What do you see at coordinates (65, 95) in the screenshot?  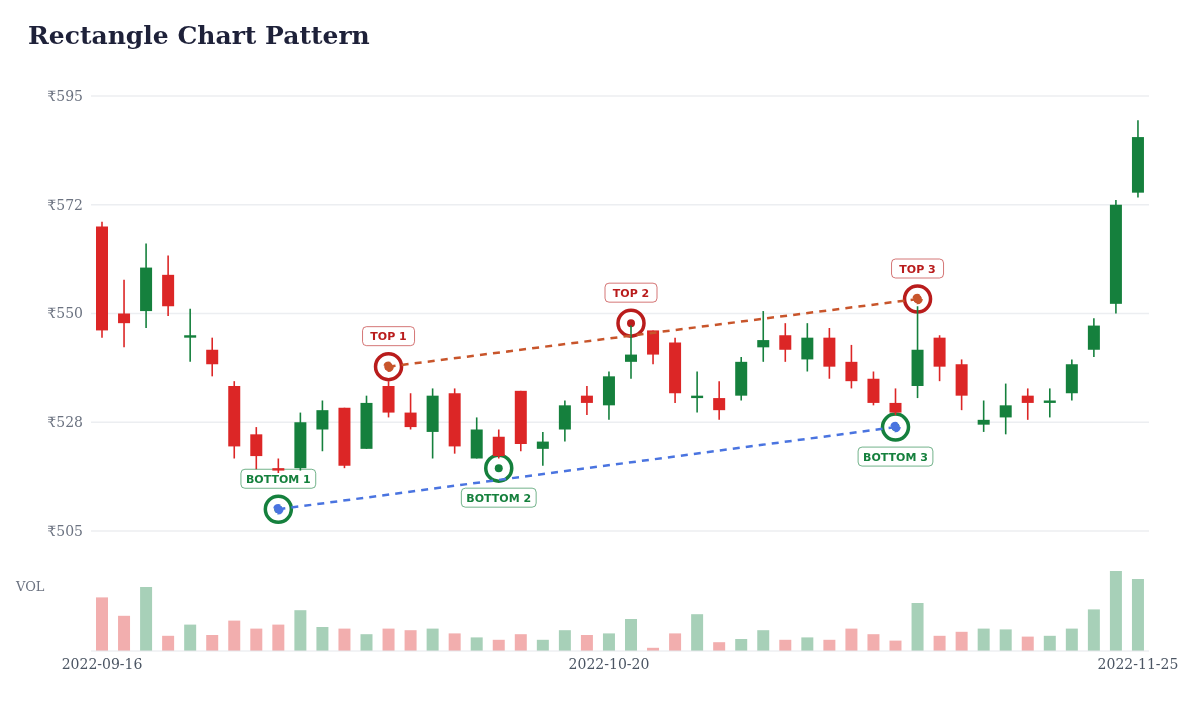 I see `y-tick-label: ₹595` at bounding box center [65, 95].